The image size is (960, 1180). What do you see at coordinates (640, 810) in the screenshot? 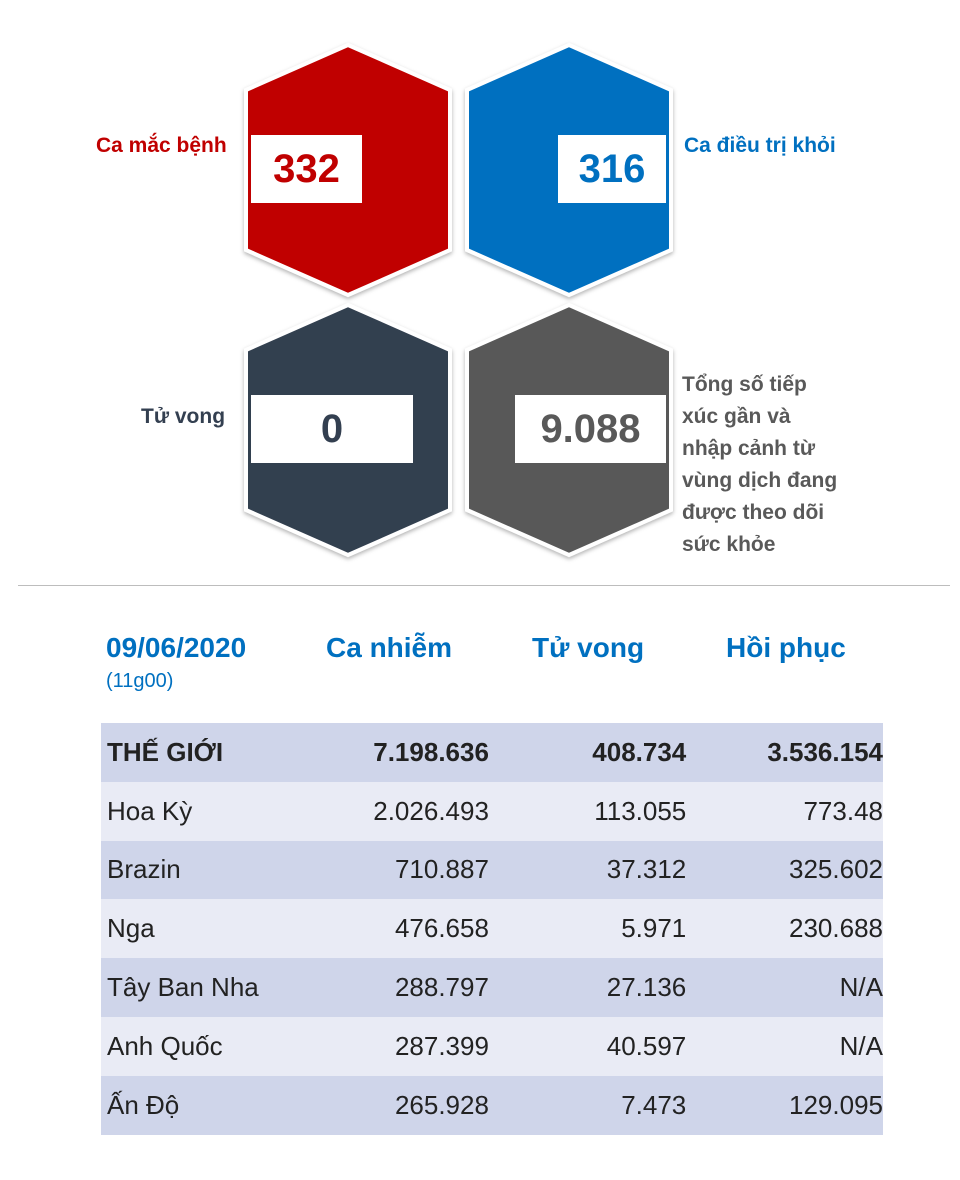
I see `deaths-cell: 113.055` at bounding box center [640, 810].